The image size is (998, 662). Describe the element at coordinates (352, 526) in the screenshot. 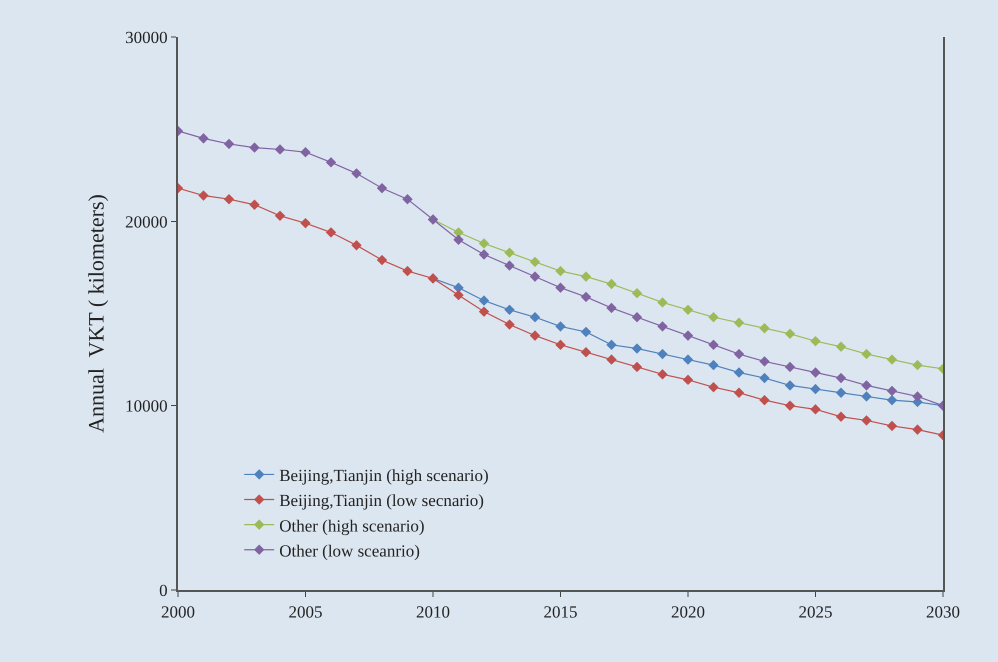

I see `legend-label: Other (high scenario)` at that location.